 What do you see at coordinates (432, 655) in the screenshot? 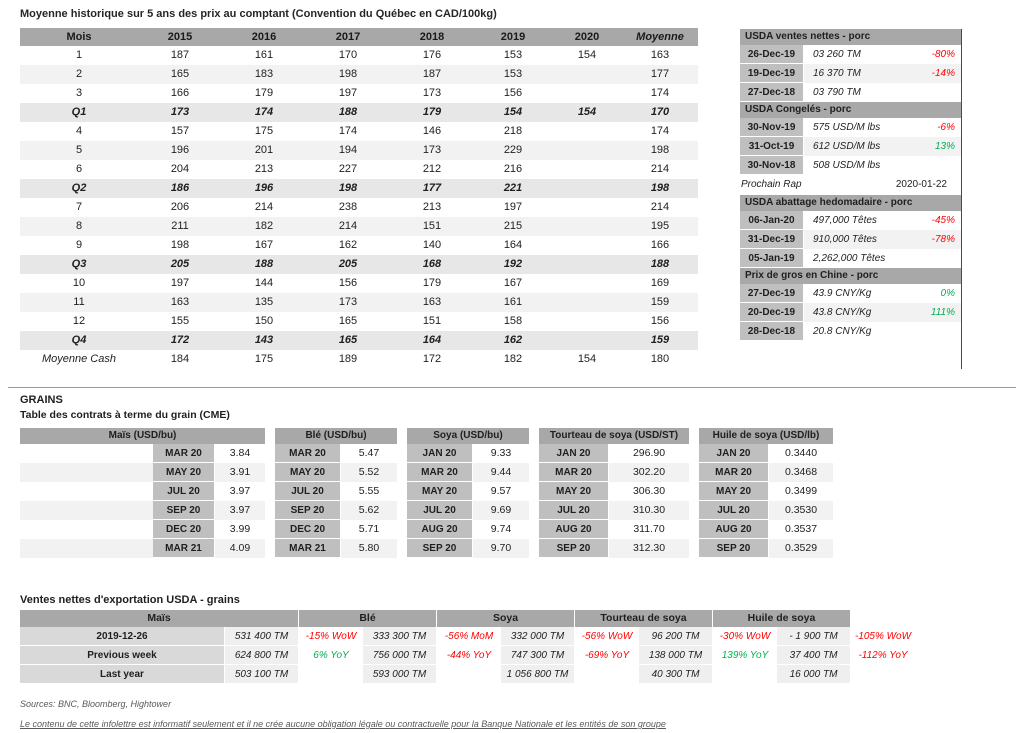
I see `export-cell-pair: 756 000 TM -44% YoY` at bounding box center [432, 655].